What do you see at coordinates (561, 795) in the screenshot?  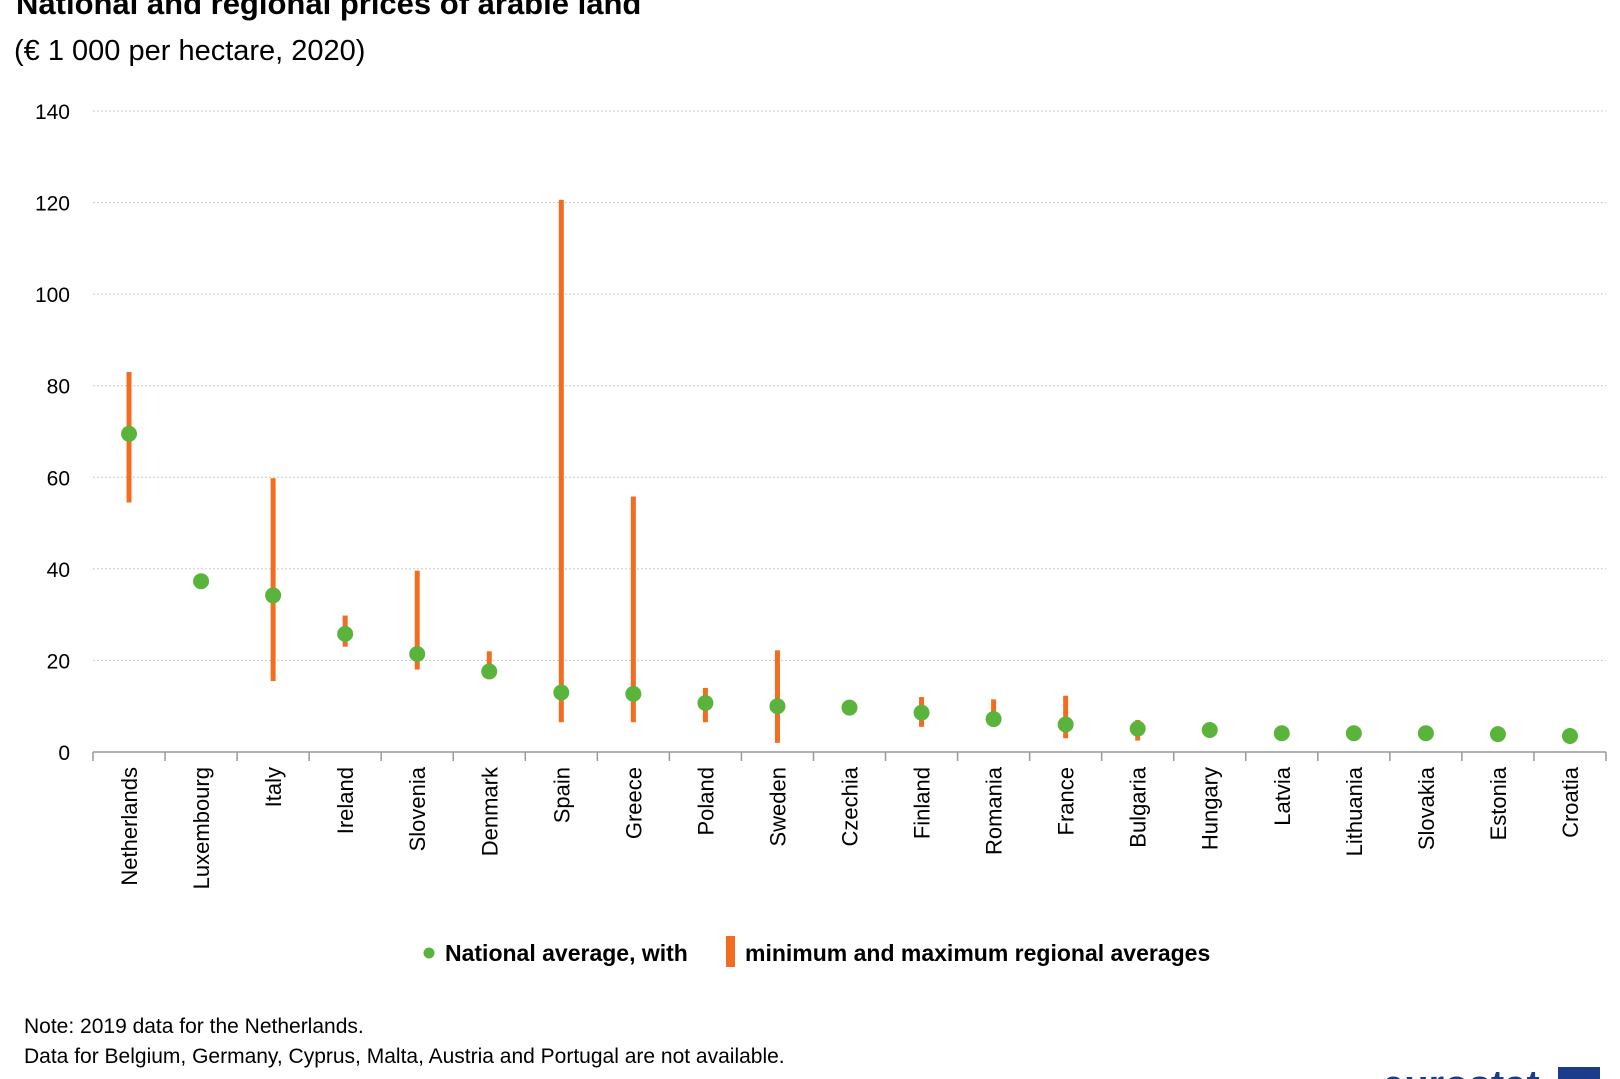 I see `x-tick-label: Spain` at bounding box center [561, 795].